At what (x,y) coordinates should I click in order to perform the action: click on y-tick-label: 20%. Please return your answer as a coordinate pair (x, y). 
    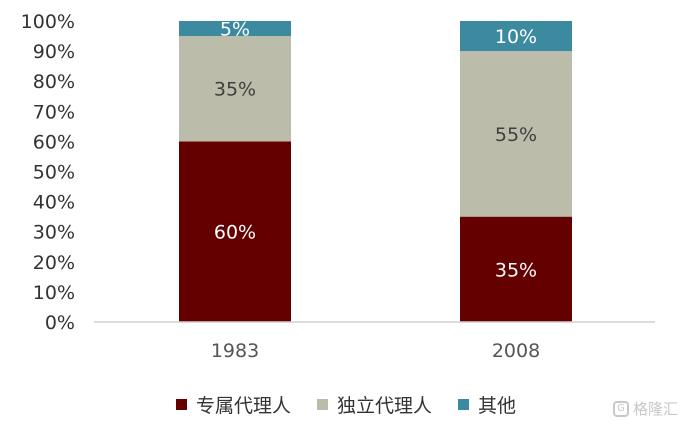
    Looking at the image, I should click on (54, 263).